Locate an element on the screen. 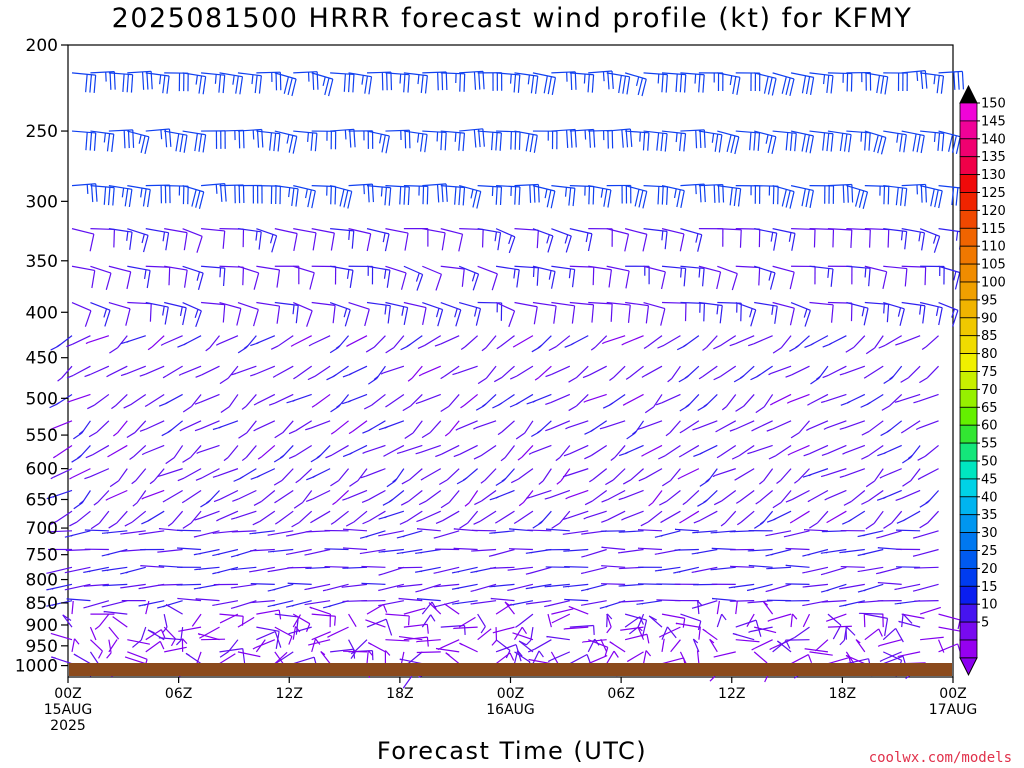 This screenshot has width=1024, height=768. x-tick-label: 17AUG is located at coordinates (953, 710).